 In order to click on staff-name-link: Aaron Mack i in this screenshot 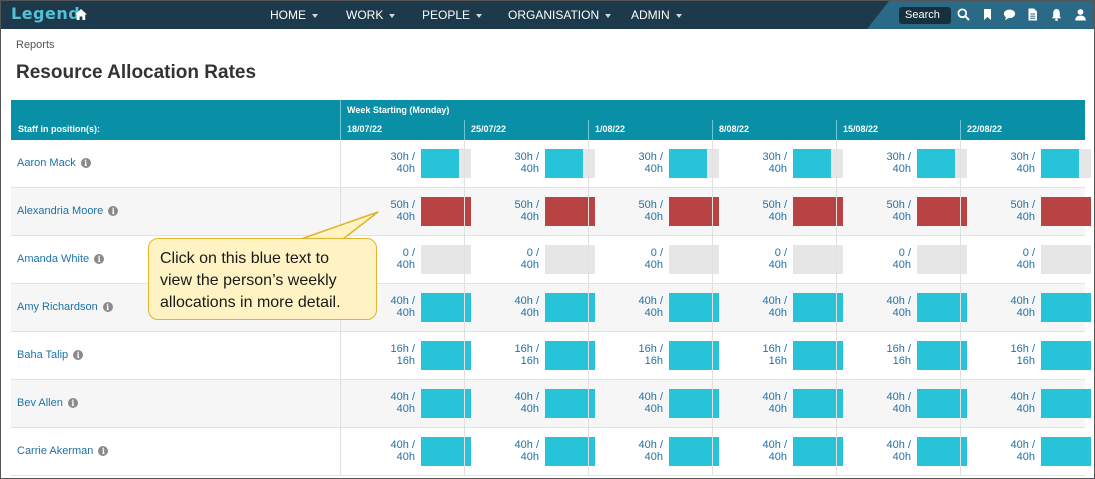, I will do `click(54, 163)`.